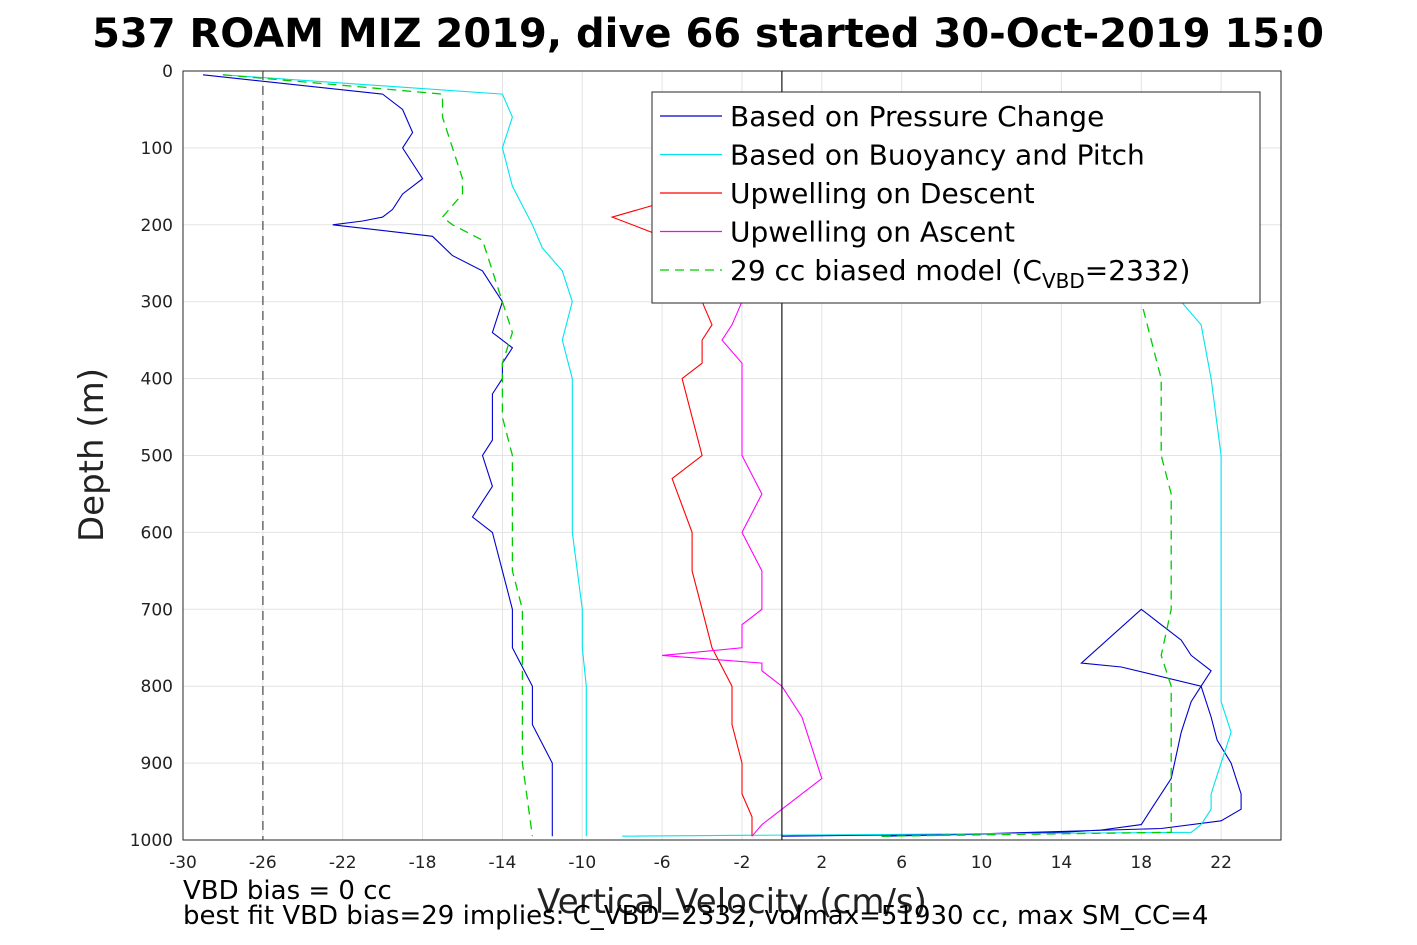 This screenshot has height=945, width=1417. I want to click on y-tick-label: 0, so click(167, 72).